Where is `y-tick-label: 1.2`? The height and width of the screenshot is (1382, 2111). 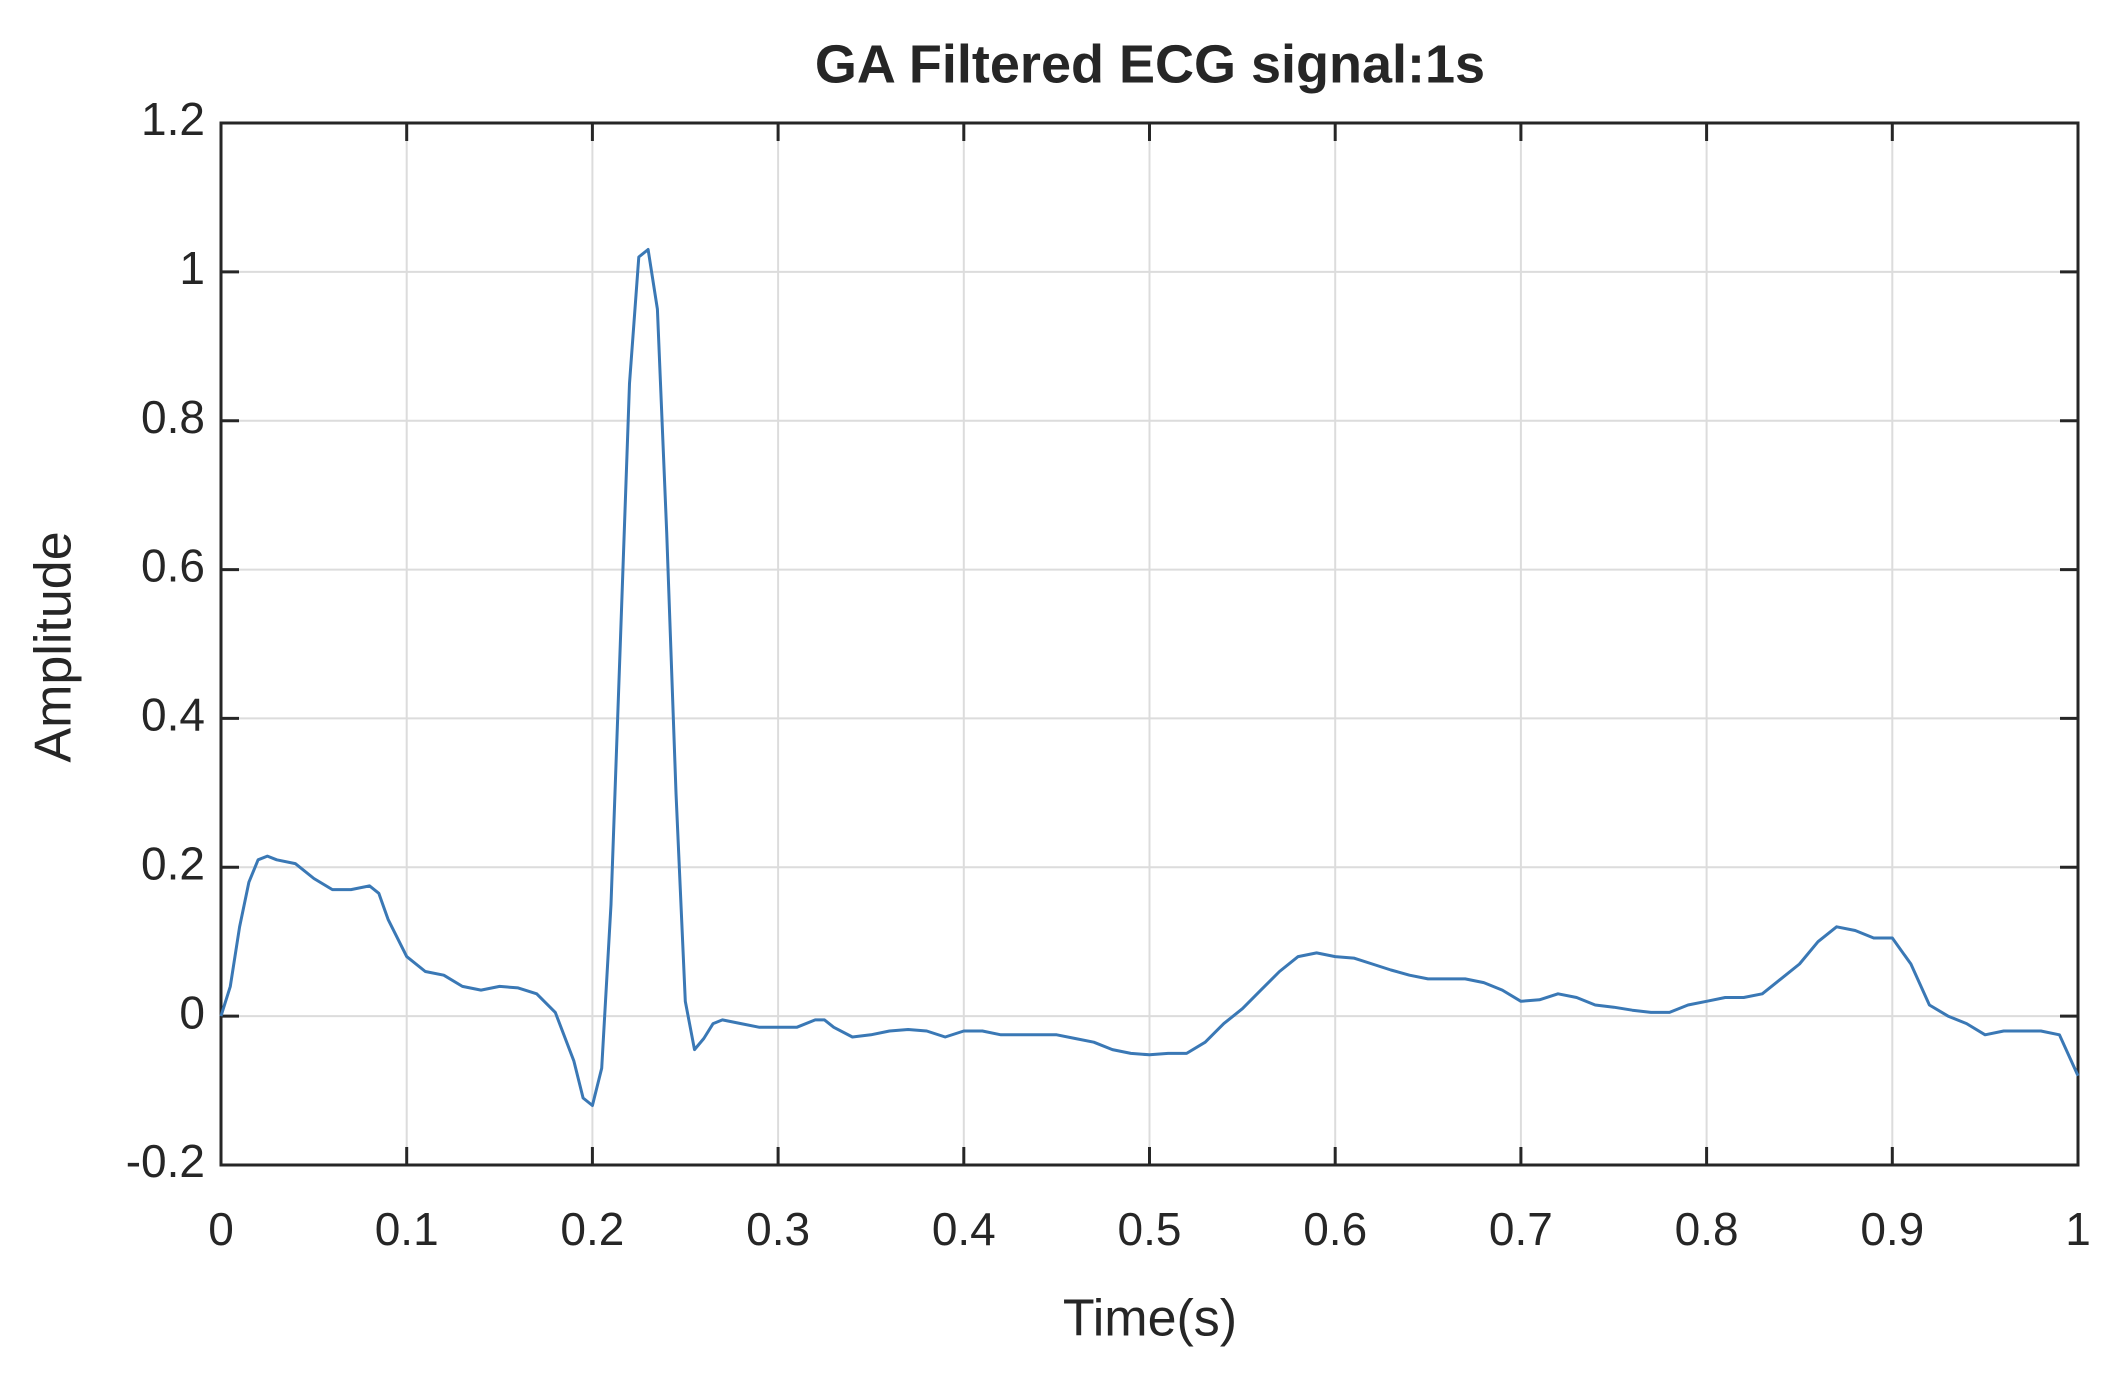
y-tick-label: 1.2 is located at coordinates (173, 119).